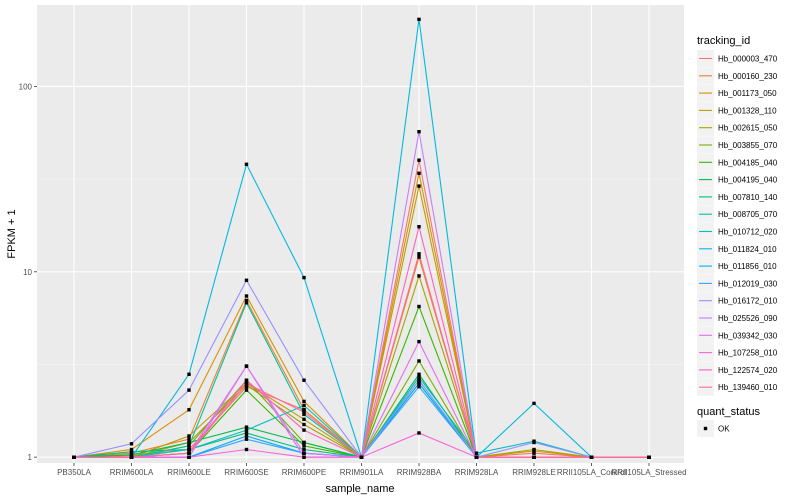 This screenshot has height=500, width=800. What do you see at coordinates (748, 370) in the screenshot?
I see `legend-item-label: Hb_122574_020` at bounding box center [748, 370].